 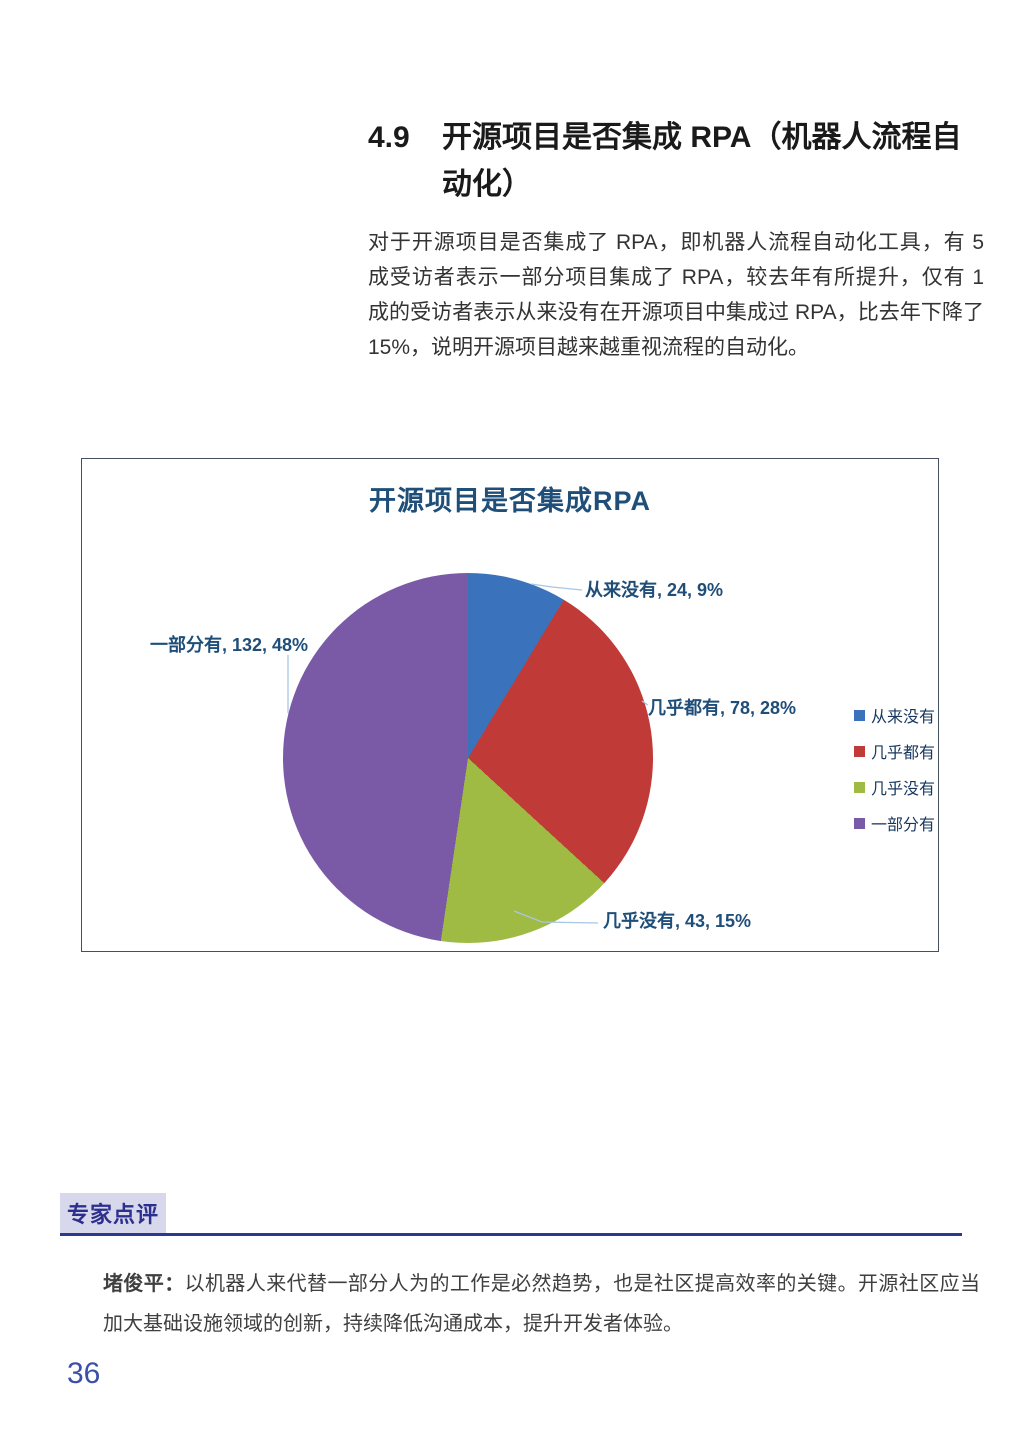 I want to click on leader-lines, so click(x=468, y=753).